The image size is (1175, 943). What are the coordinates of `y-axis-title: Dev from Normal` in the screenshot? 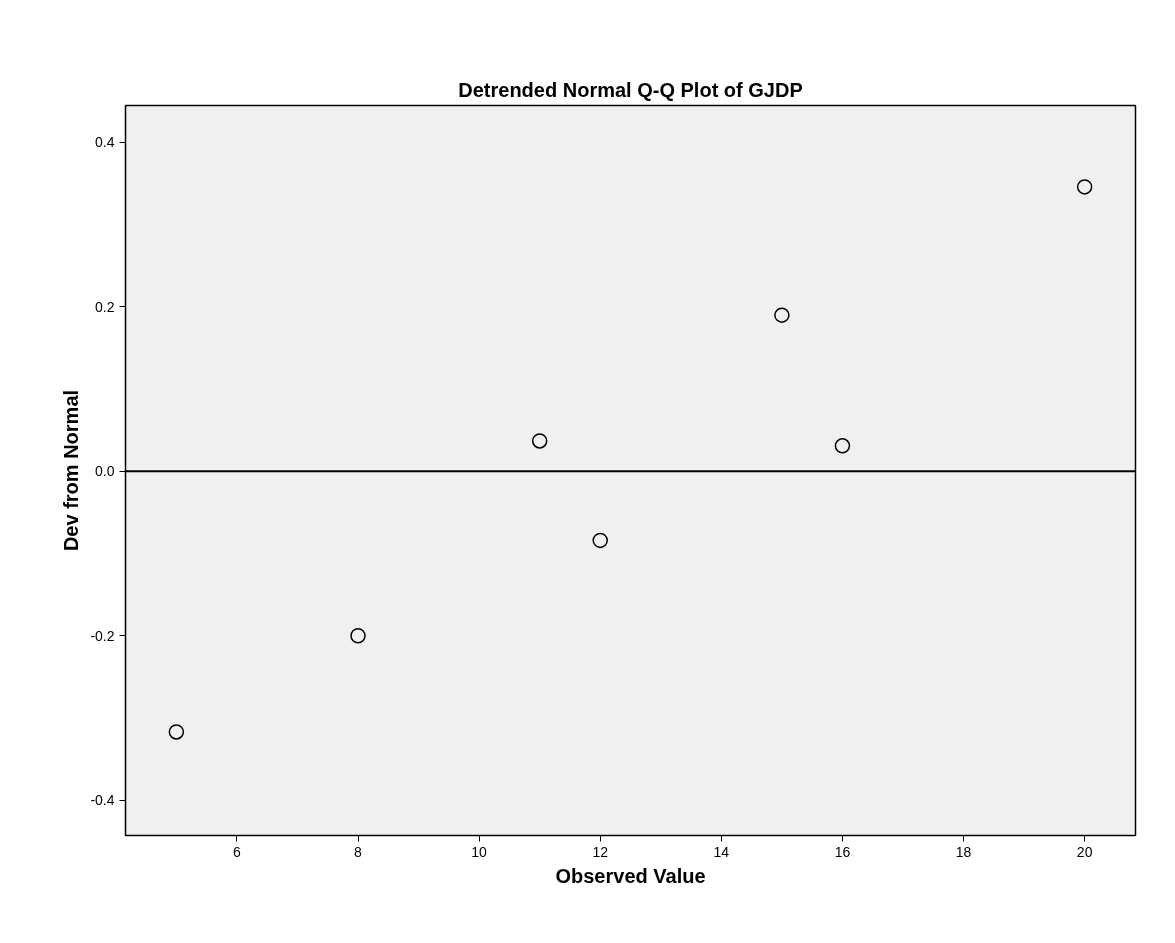 It's located at (71, 470).